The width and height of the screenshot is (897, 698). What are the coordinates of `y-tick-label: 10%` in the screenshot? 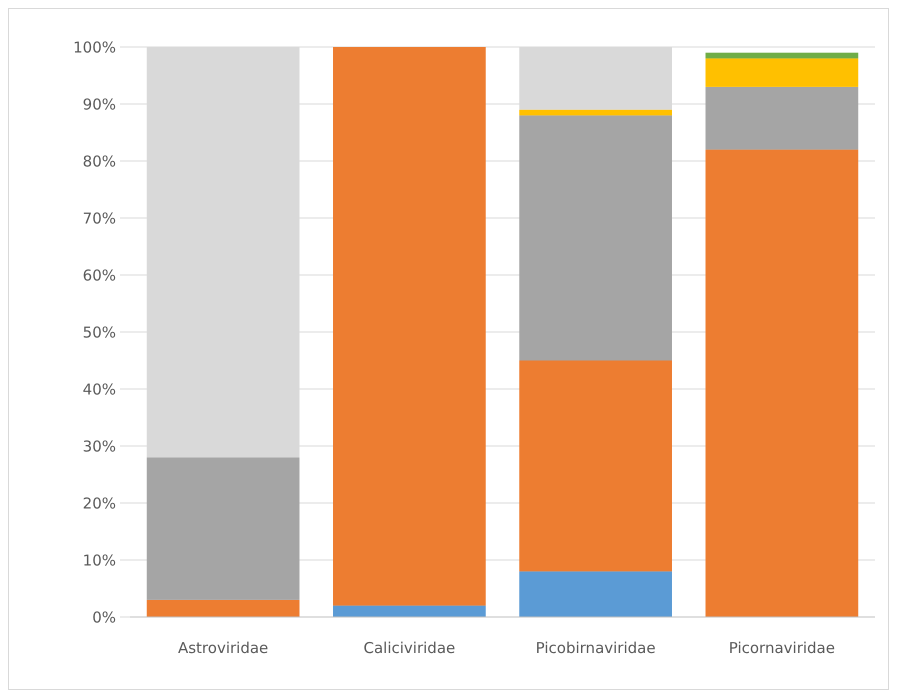 It's located at (99, 560).